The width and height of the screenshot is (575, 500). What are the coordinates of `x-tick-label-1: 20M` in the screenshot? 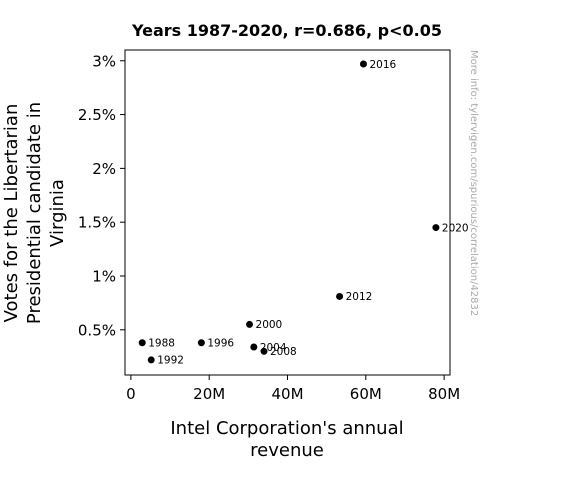 It's located at (209, 394).